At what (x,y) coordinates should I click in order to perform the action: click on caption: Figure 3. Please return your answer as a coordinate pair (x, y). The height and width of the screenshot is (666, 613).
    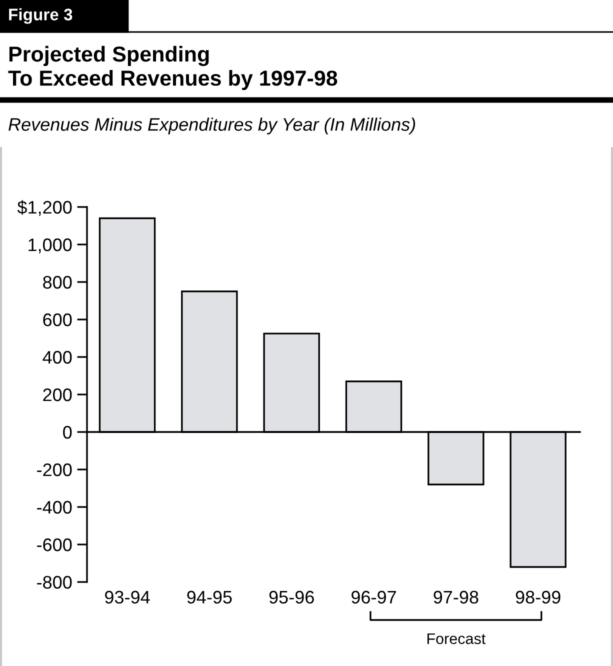
    Looking at the image, I should click on (40, 16).